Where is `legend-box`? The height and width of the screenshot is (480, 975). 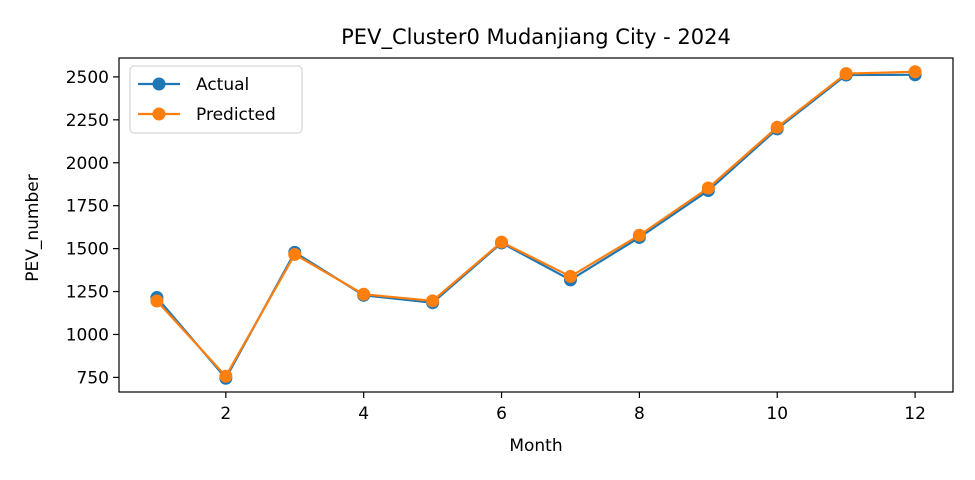 legend-box is located at coordinates (216, 99).